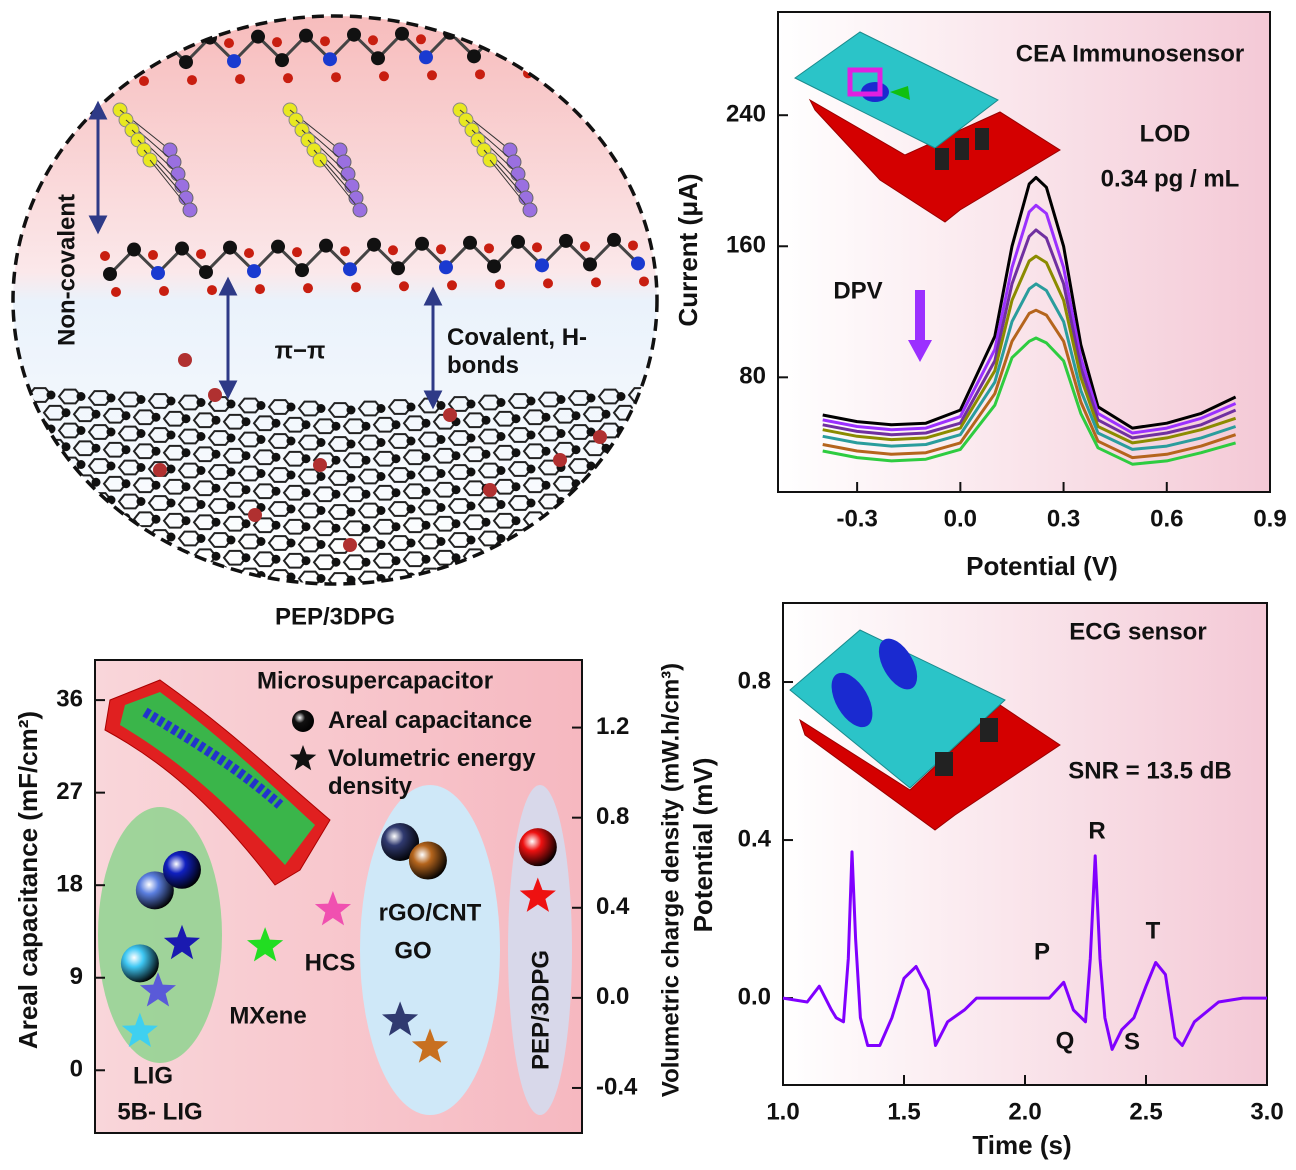 The image size is (1296, 1170). I want to click on y-tick-label: 0.0, so click(754, 996).